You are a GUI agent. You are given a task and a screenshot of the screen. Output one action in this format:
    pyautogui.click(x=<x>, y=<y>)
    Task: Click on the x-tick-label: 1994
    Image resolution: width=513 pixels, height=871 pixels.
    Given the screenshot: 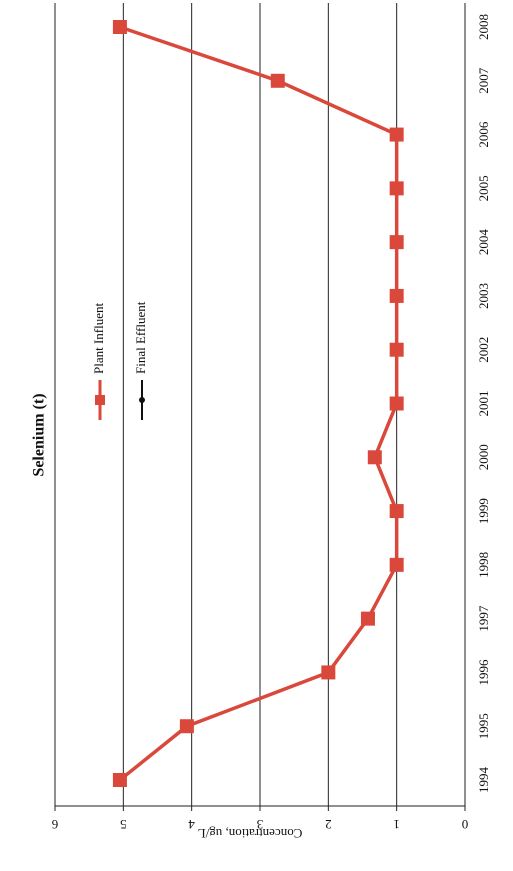 What is the action you would take?
    pyautogui.click(x=483, y=780)
    